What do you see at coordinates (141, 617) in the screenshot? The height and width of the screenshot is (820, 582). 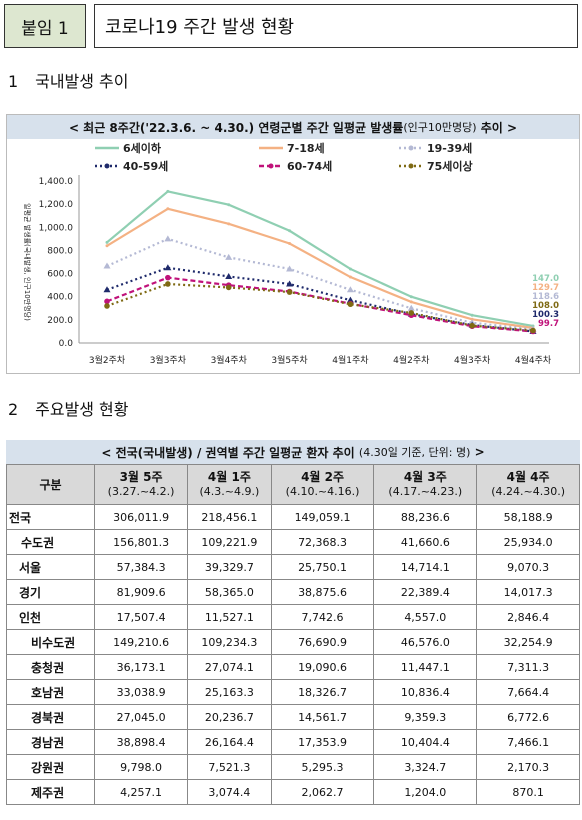 I see `table-cell: 17,507.4` at bounding box center [141, 617].